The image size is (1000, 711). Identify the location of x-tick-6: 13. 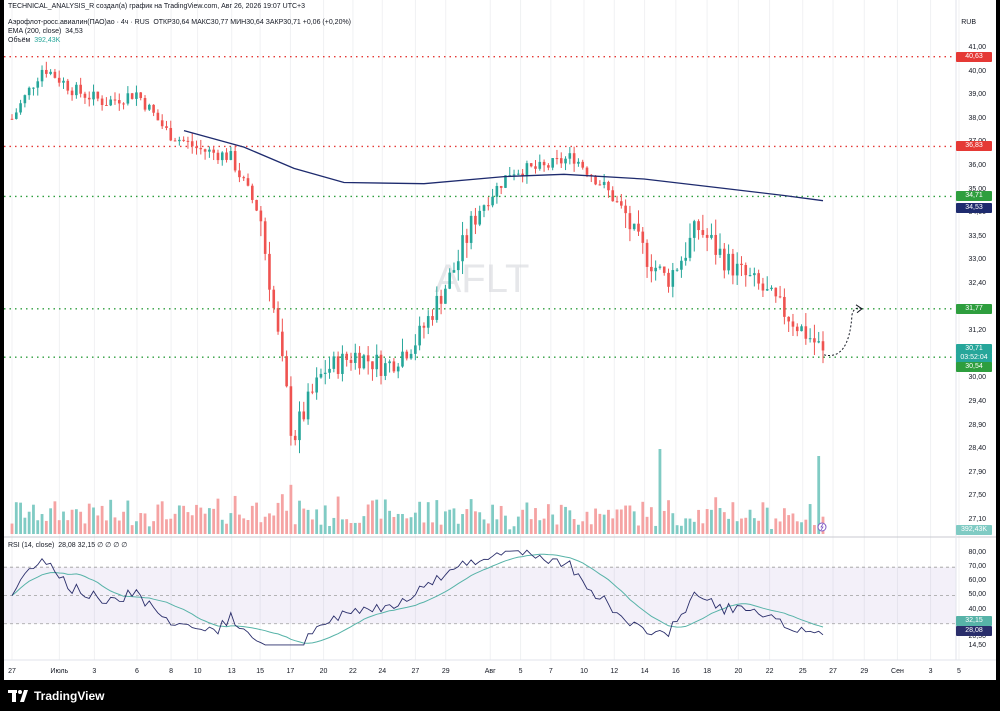
(231, 671).